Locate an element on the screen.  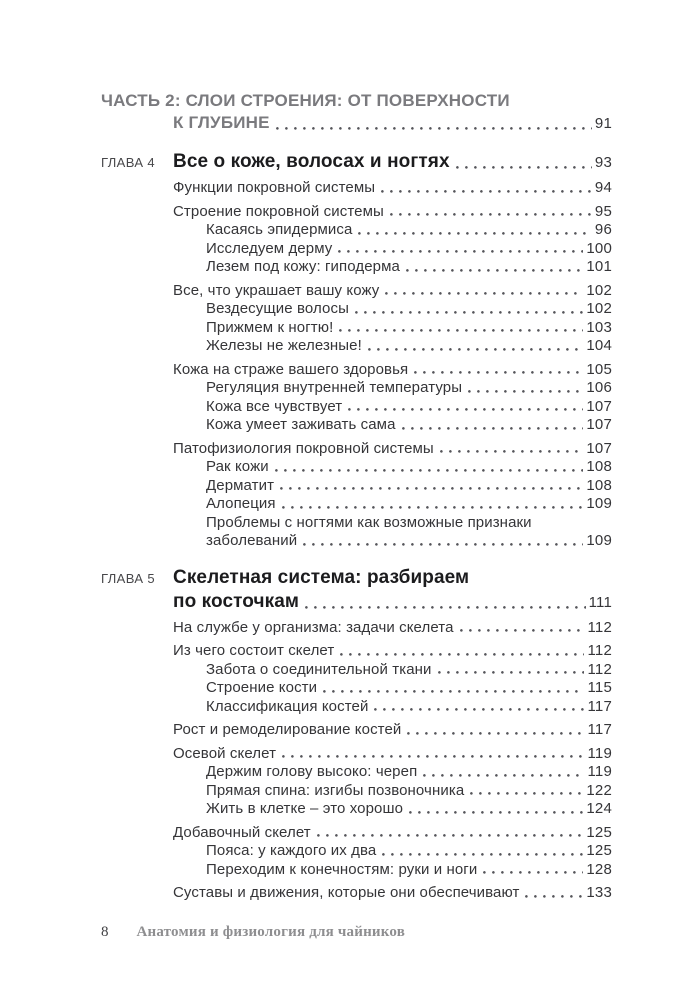
toc-entry: Держим голову высоко: череп 119 is located at coordinates (392, 772).